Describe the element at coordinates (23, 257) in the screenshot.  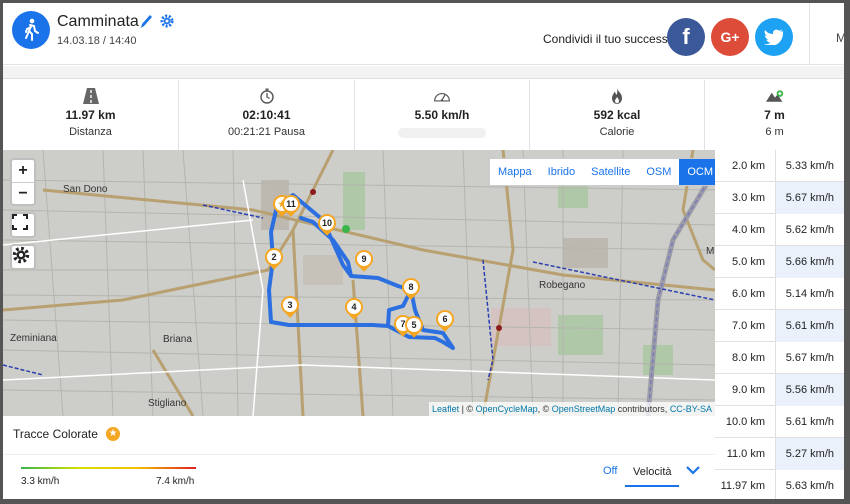
I see `map-settings-button` at that location.